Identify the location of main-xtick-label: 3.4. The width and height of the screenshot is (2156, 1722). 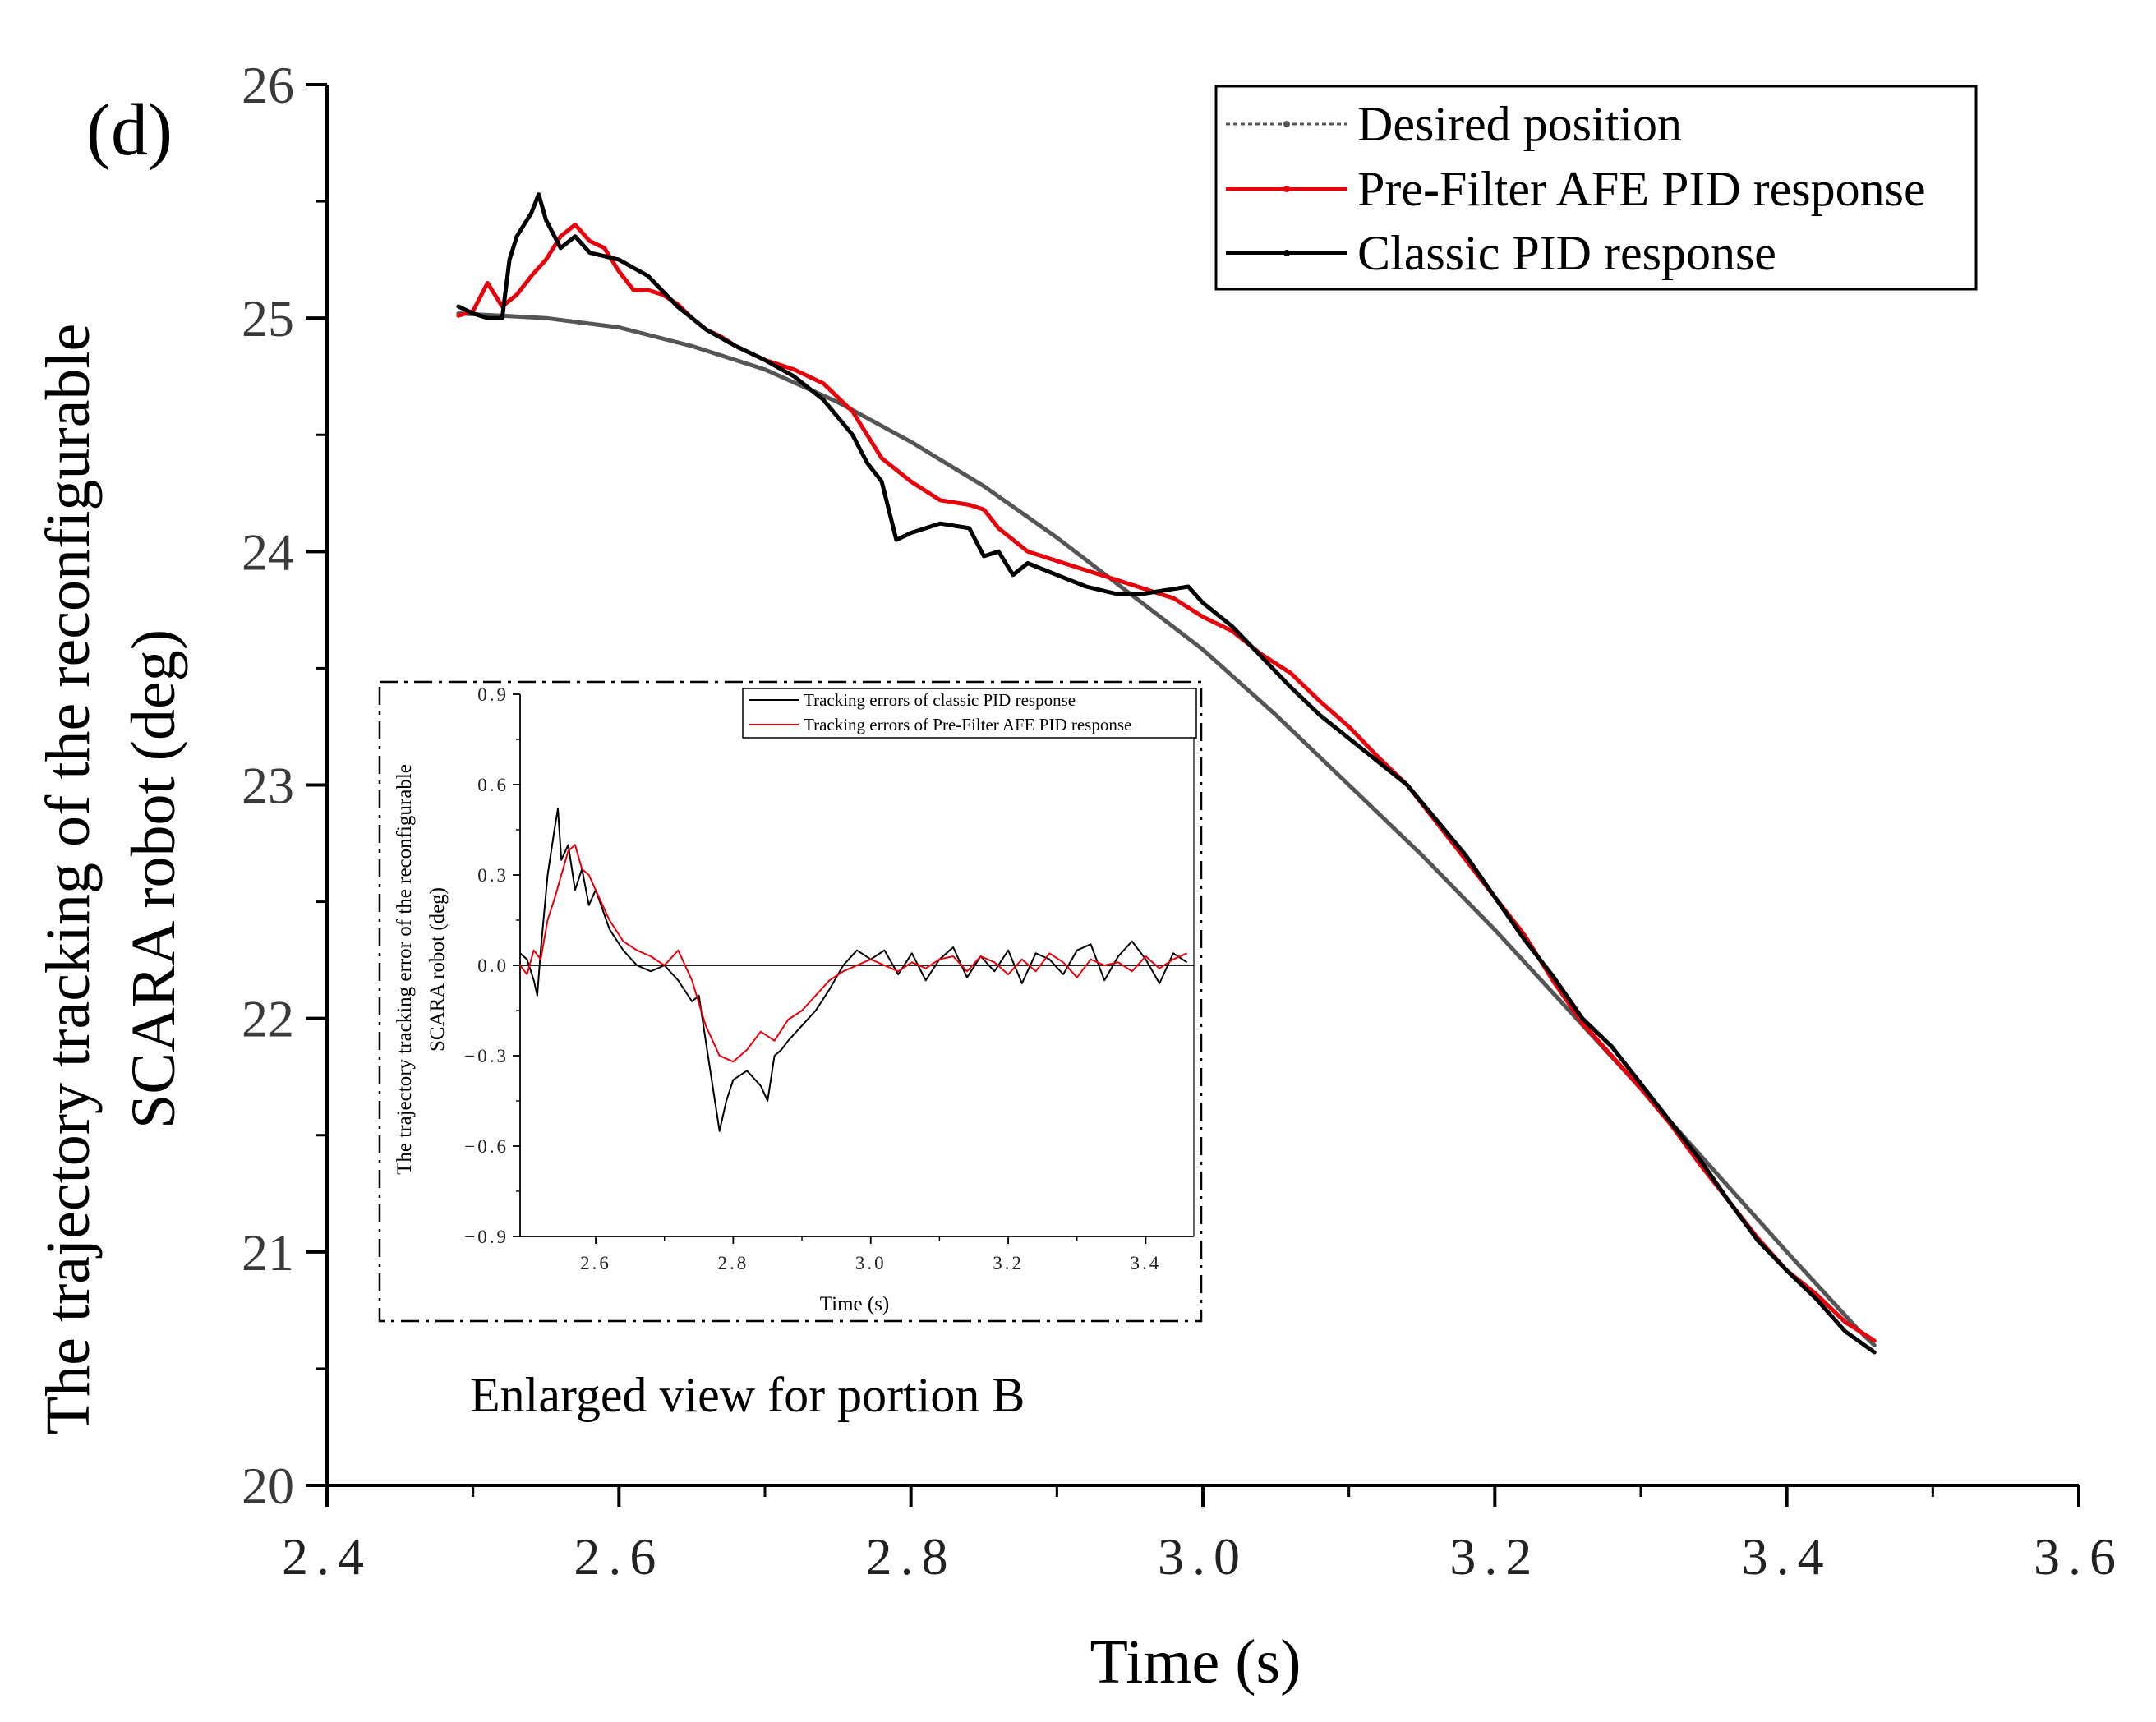
(1787, 1556).